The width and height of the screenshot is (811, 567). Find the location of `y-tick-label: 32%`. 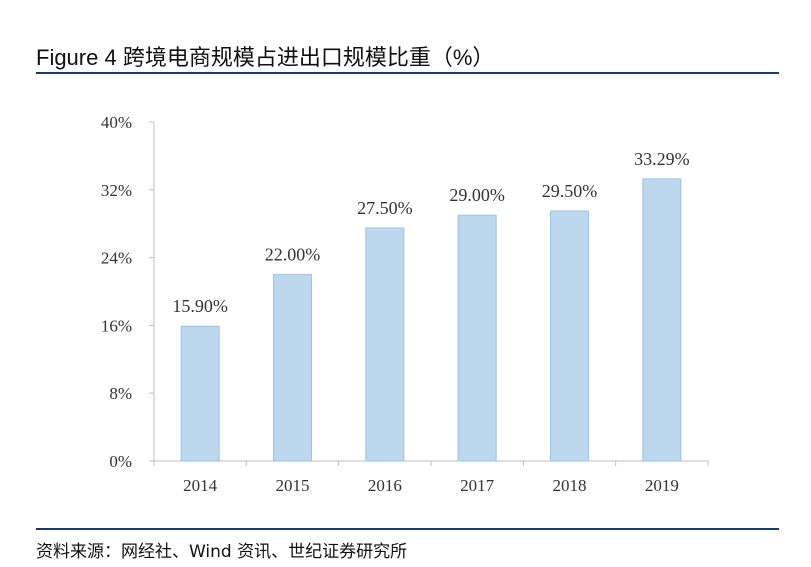

y-tick-label: 32% is located at coordinates (116, 190).